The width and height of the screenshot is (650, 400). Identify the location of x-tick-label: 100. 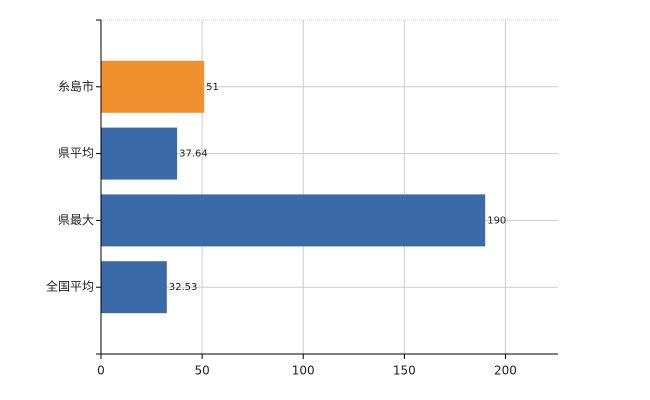
(303, 371).